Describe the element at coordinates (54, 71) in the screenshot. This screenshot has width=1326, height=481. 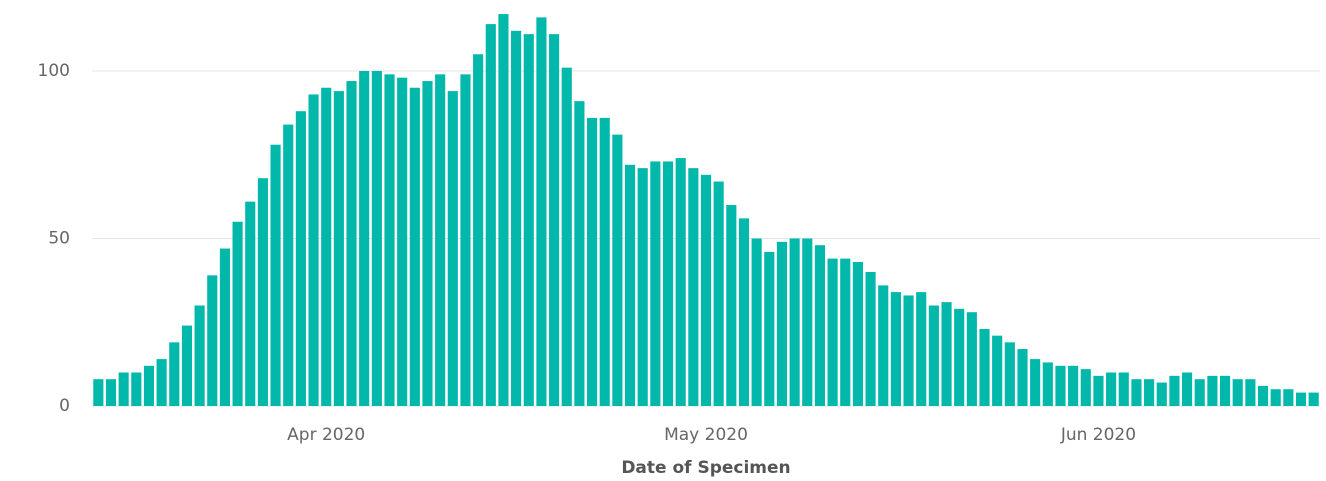
I see `y-tick-label: 100` at that location.